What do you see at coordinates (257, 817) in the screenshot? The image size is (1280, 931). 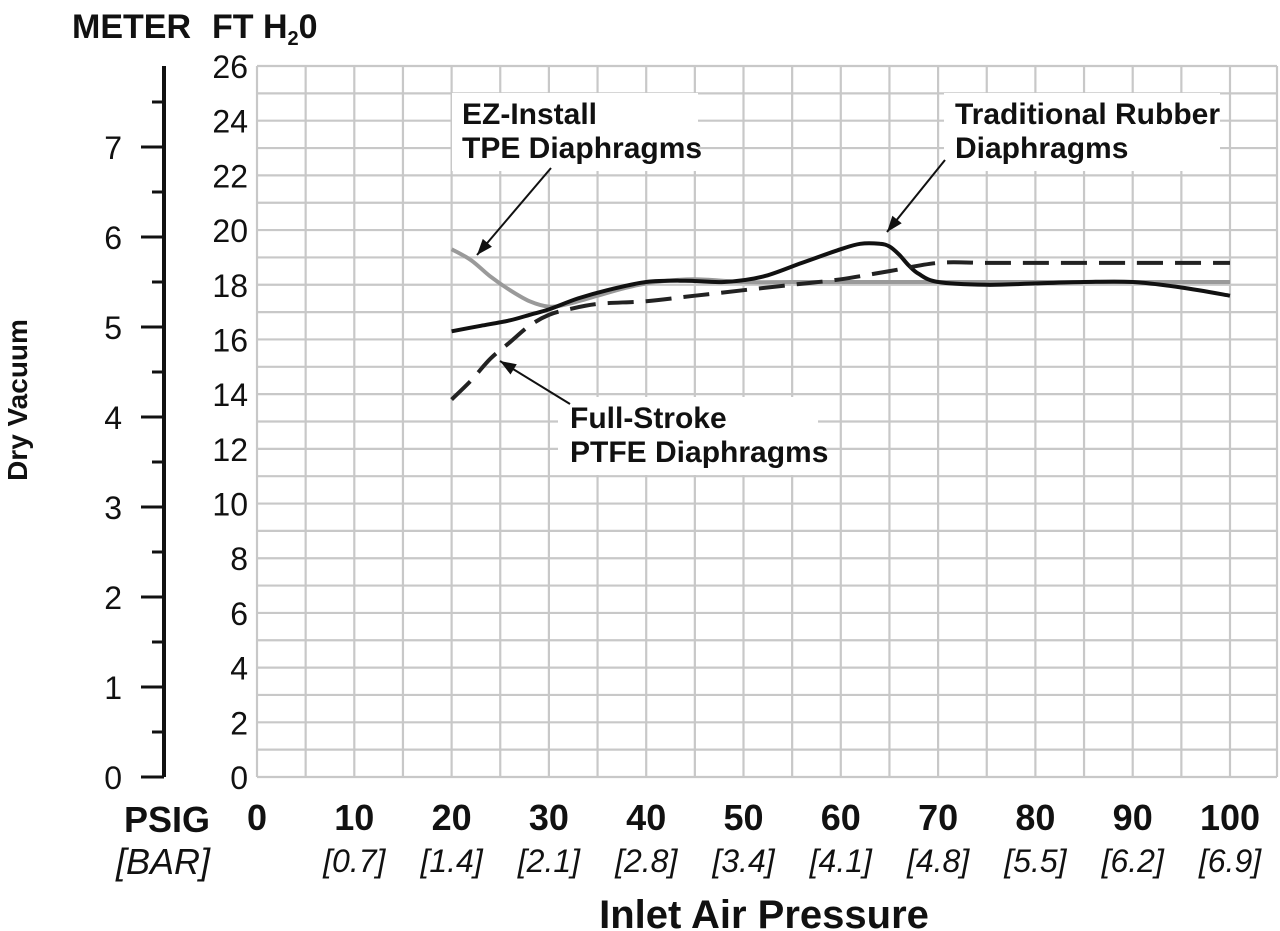 I see `x-tick-label-psig: 0` at bounding box center [257, 817].